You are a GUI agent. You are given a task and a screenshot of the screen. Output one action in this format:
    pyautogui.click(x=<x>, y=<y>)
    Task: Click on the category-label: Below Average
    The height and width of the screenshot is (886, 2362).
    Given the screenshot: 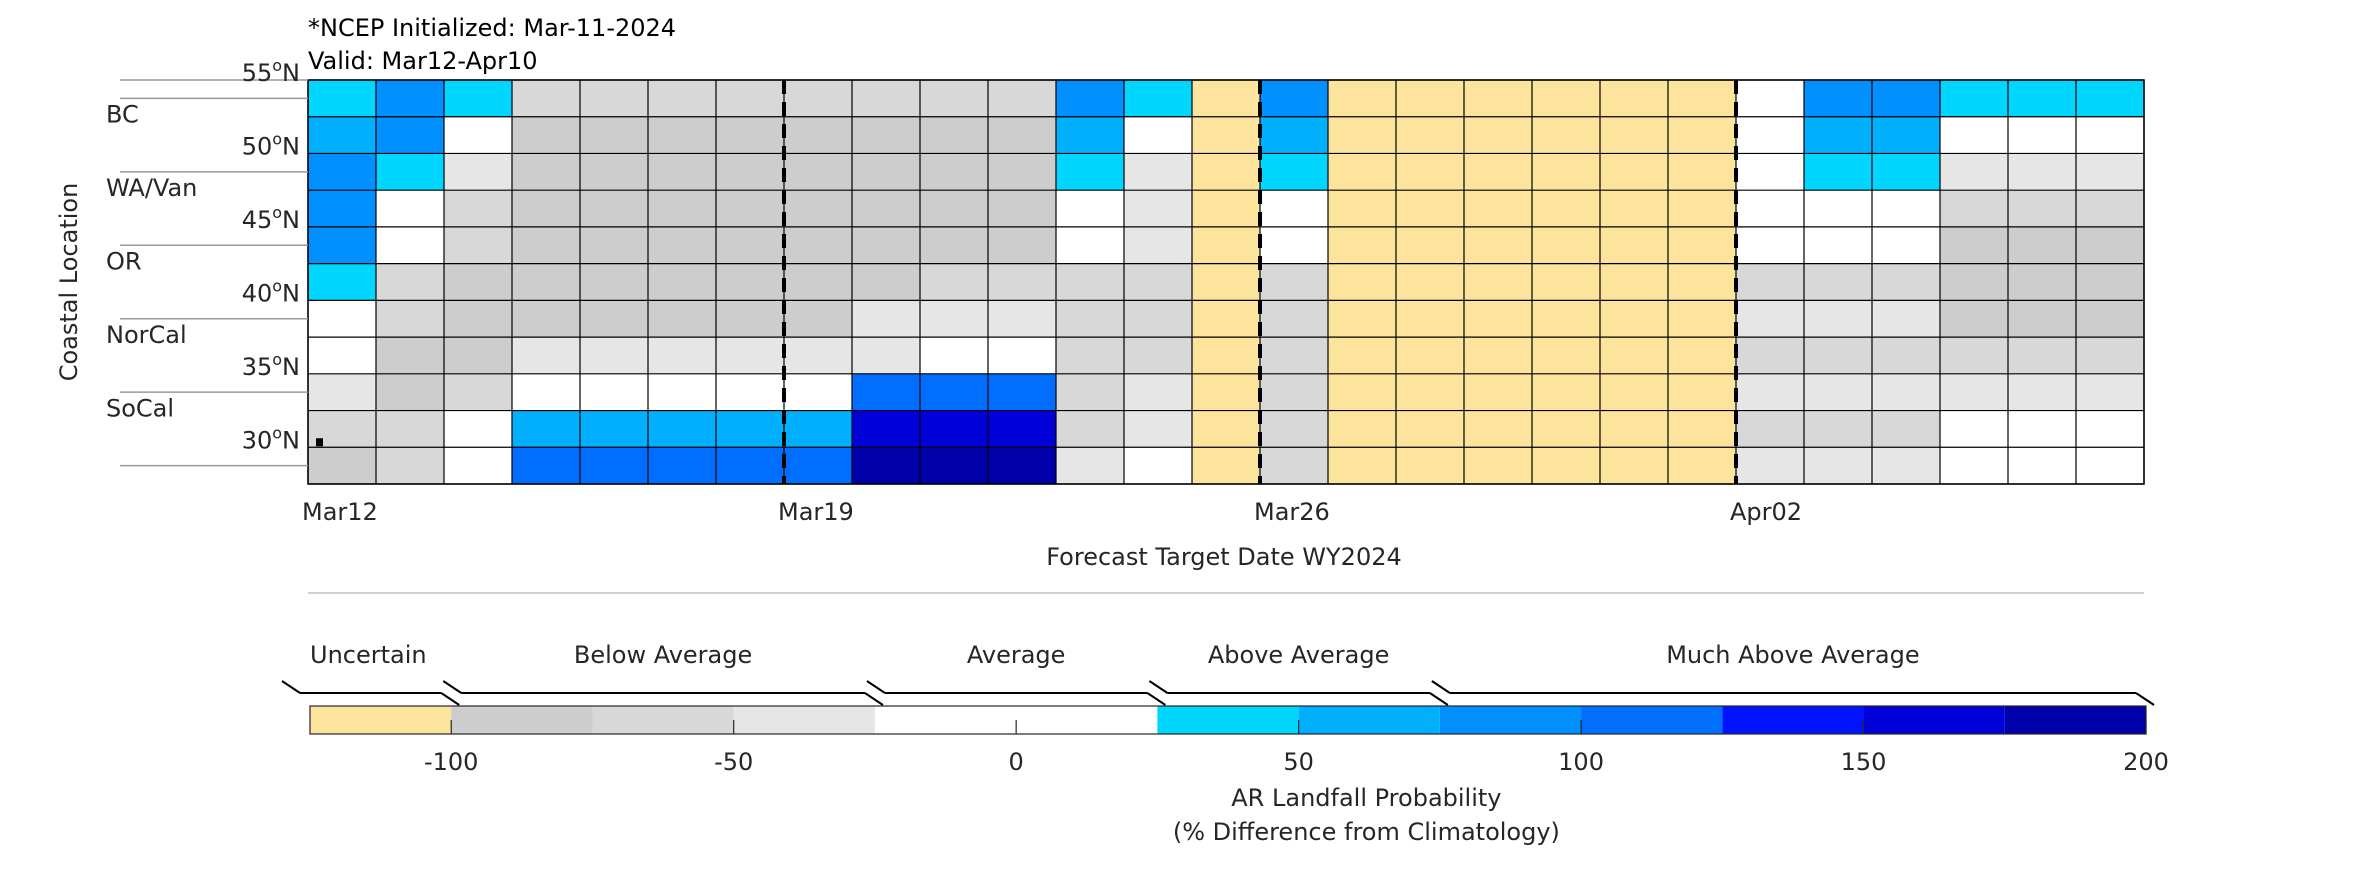 What is the action you would take?
    pyautogui.click(x=663, y=655)
    